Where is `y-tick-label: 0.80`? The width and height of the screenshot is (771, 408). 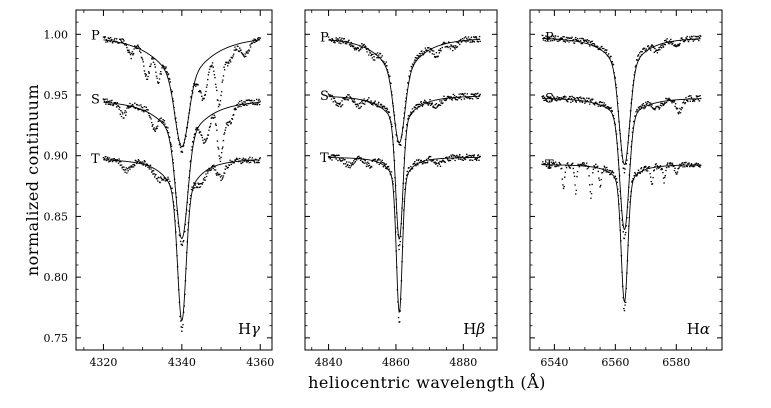 y-tick-label: 0.80 is located at coordinates (56, 277).